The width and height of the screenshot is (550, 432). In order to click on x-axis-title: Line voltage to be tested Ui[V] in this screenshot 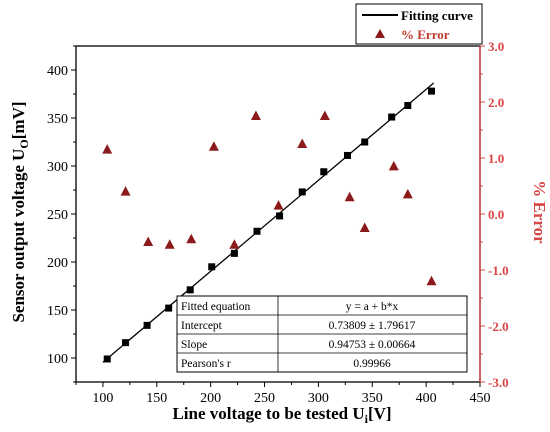, I will do `click(281, 415)`.